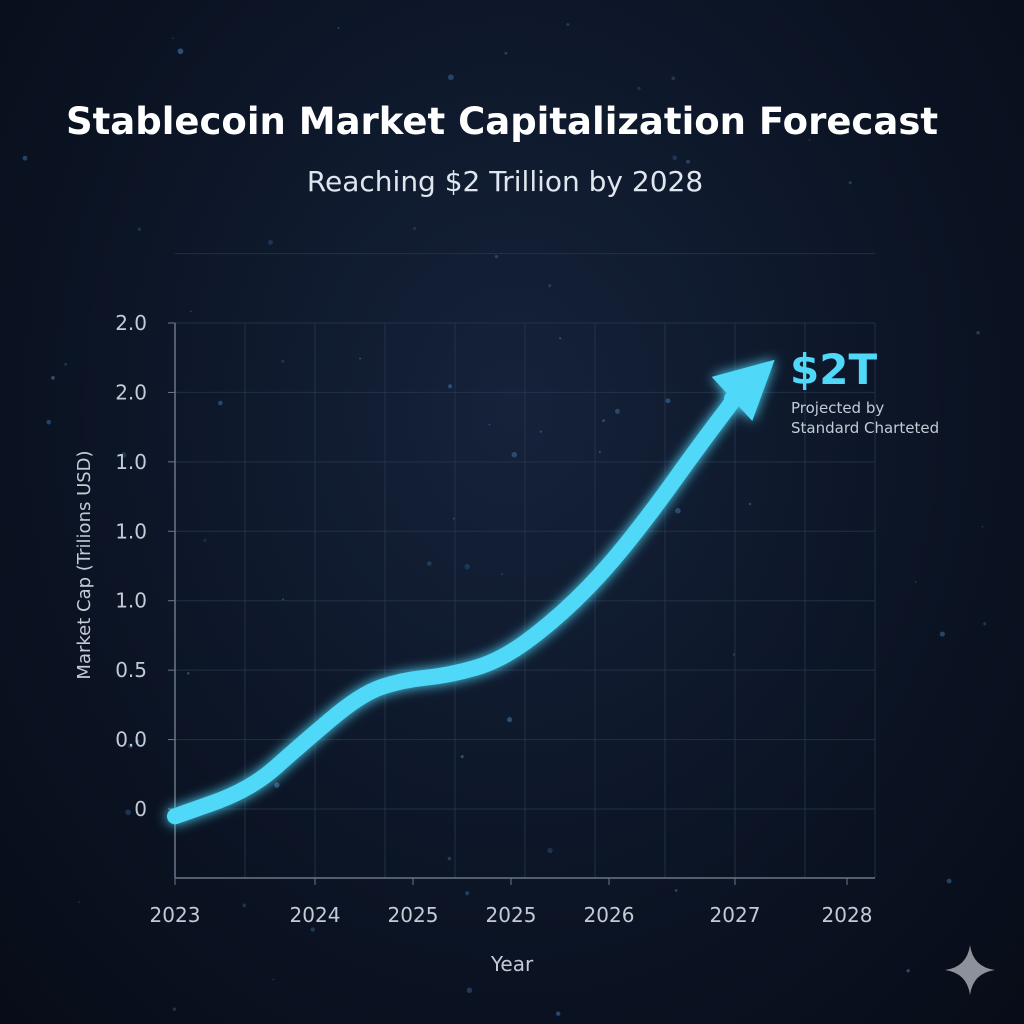  Describe the element at coordinates (833, 369) in the screenshot. I see `annotation-value: $2T` at that location.